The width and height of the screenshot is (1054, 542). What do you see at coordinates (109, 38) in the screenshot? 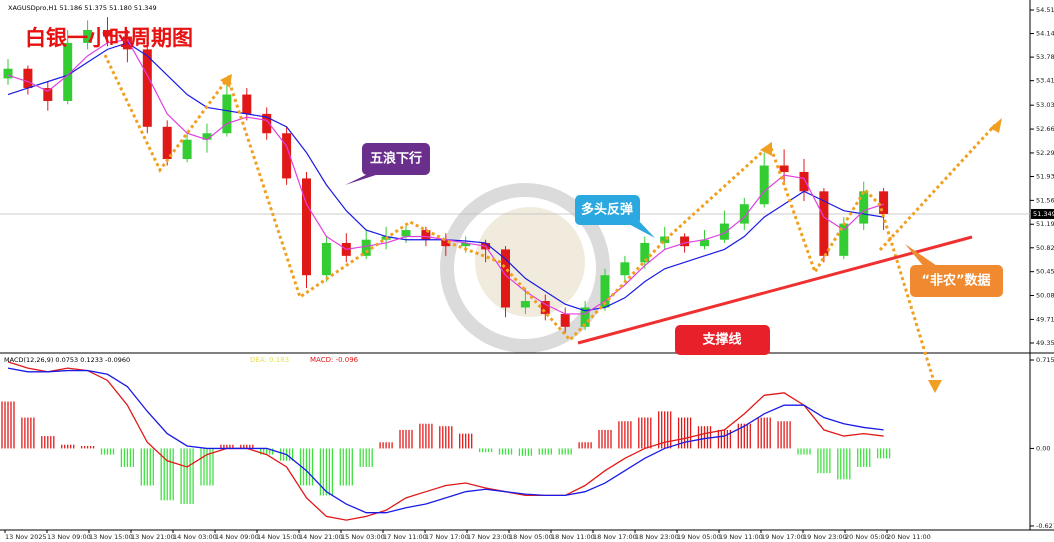
I see `chart-title: 白银一小时周期图` at bounding box center [109, 38].